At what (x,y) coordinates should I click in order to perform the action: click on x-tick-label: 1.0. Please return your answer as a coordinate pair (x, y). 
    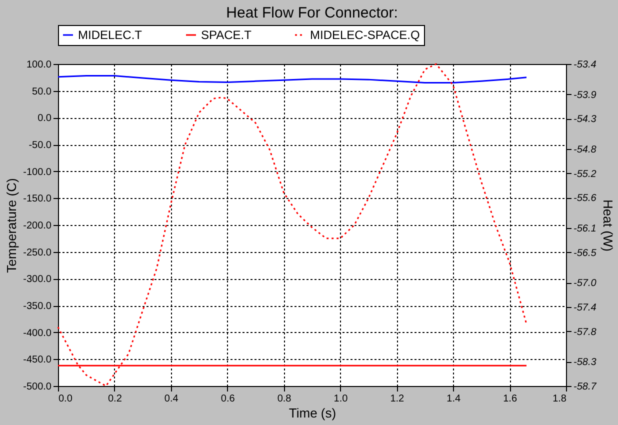
    Looking at the image, I should click on (341, 399).